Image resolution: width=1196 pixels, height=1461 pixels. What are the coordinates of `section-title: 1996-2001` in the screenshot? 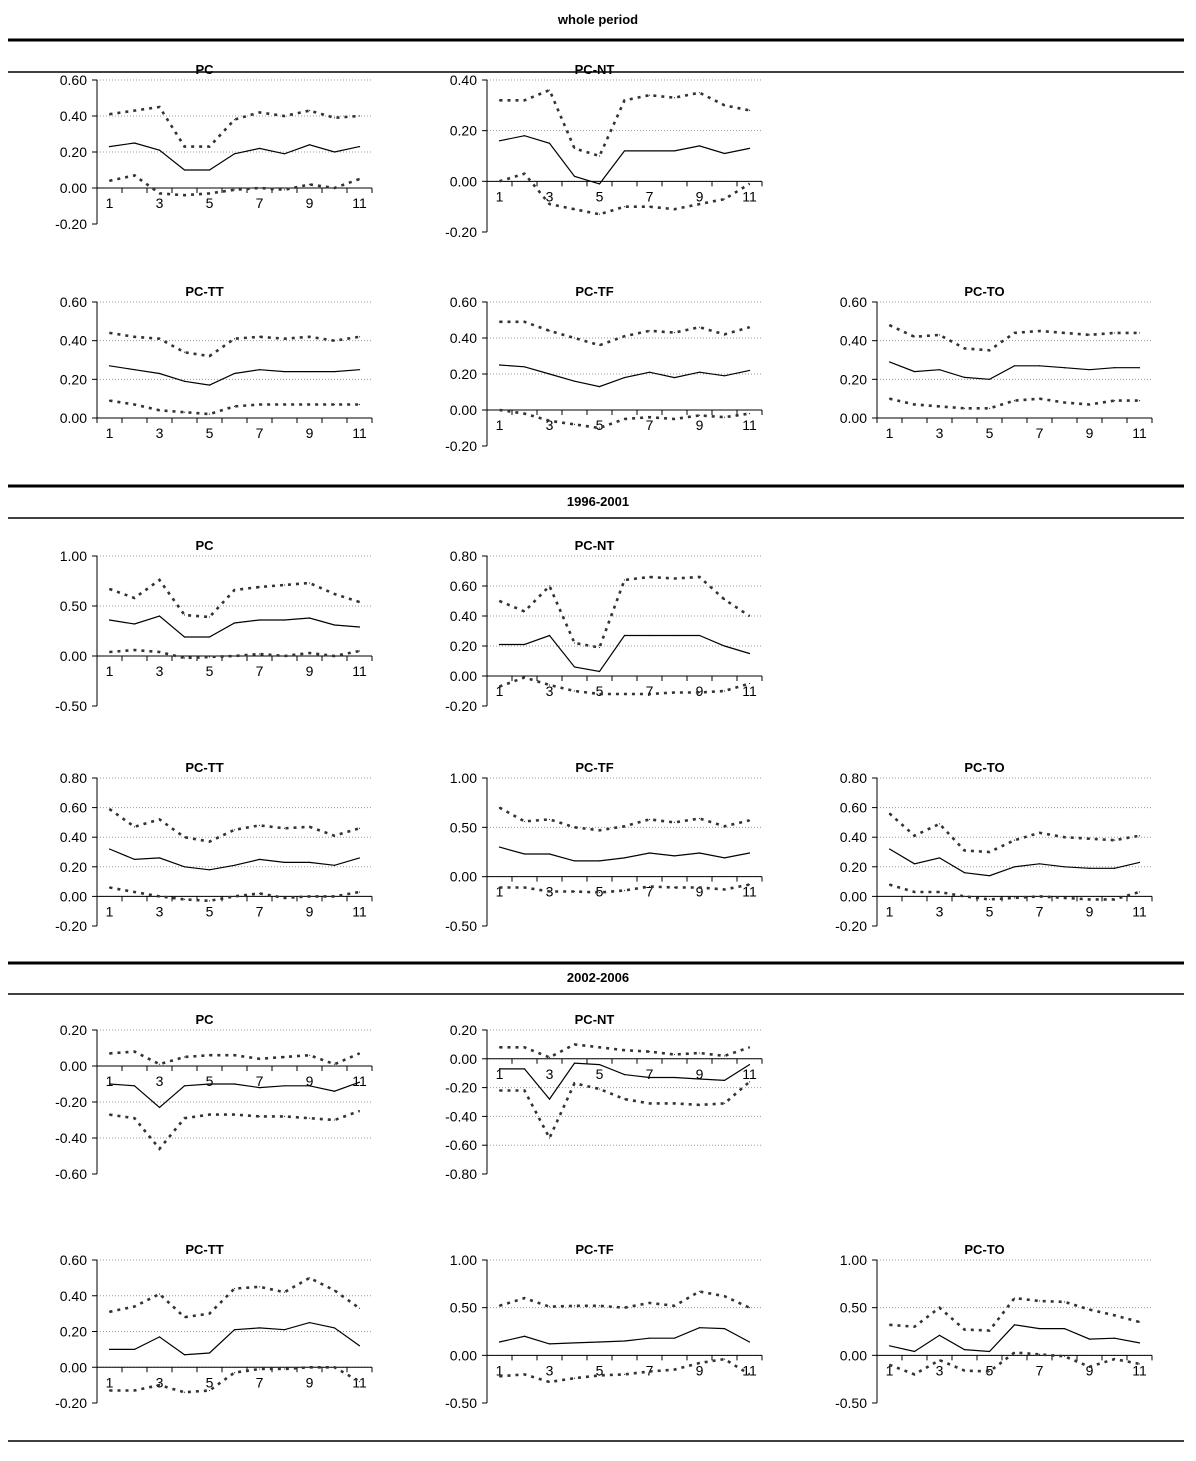 It's located at (598, 501).